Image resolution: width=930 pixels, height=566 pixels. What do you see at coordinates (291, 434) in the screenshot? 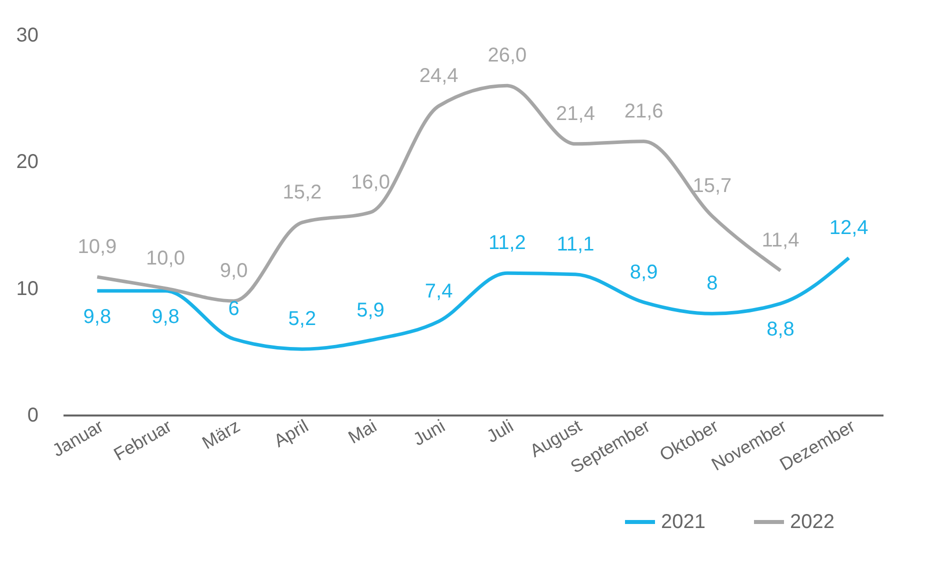
I see `x-tick-label: April` at bounding box center [291, 434].